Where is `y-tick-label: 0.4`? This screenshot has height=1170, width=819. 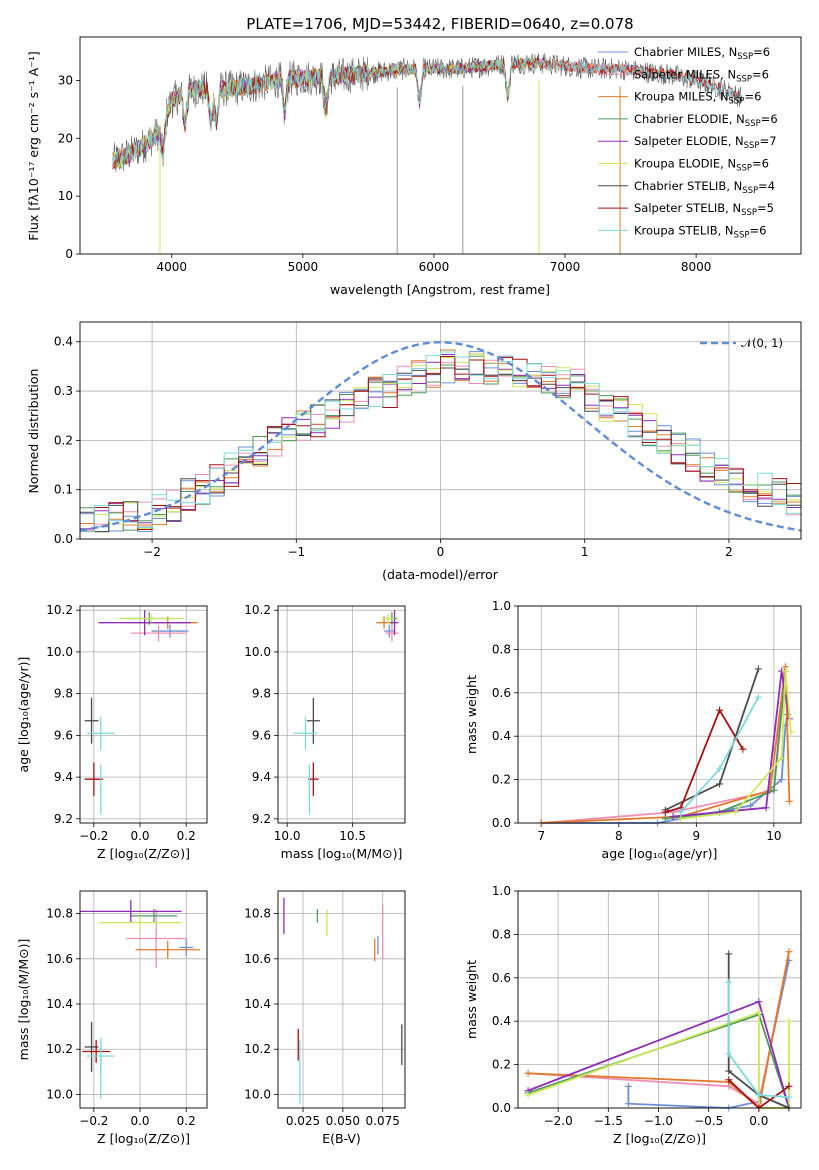
y-tick-label: 0.4 is located at coordinates (63, 342).